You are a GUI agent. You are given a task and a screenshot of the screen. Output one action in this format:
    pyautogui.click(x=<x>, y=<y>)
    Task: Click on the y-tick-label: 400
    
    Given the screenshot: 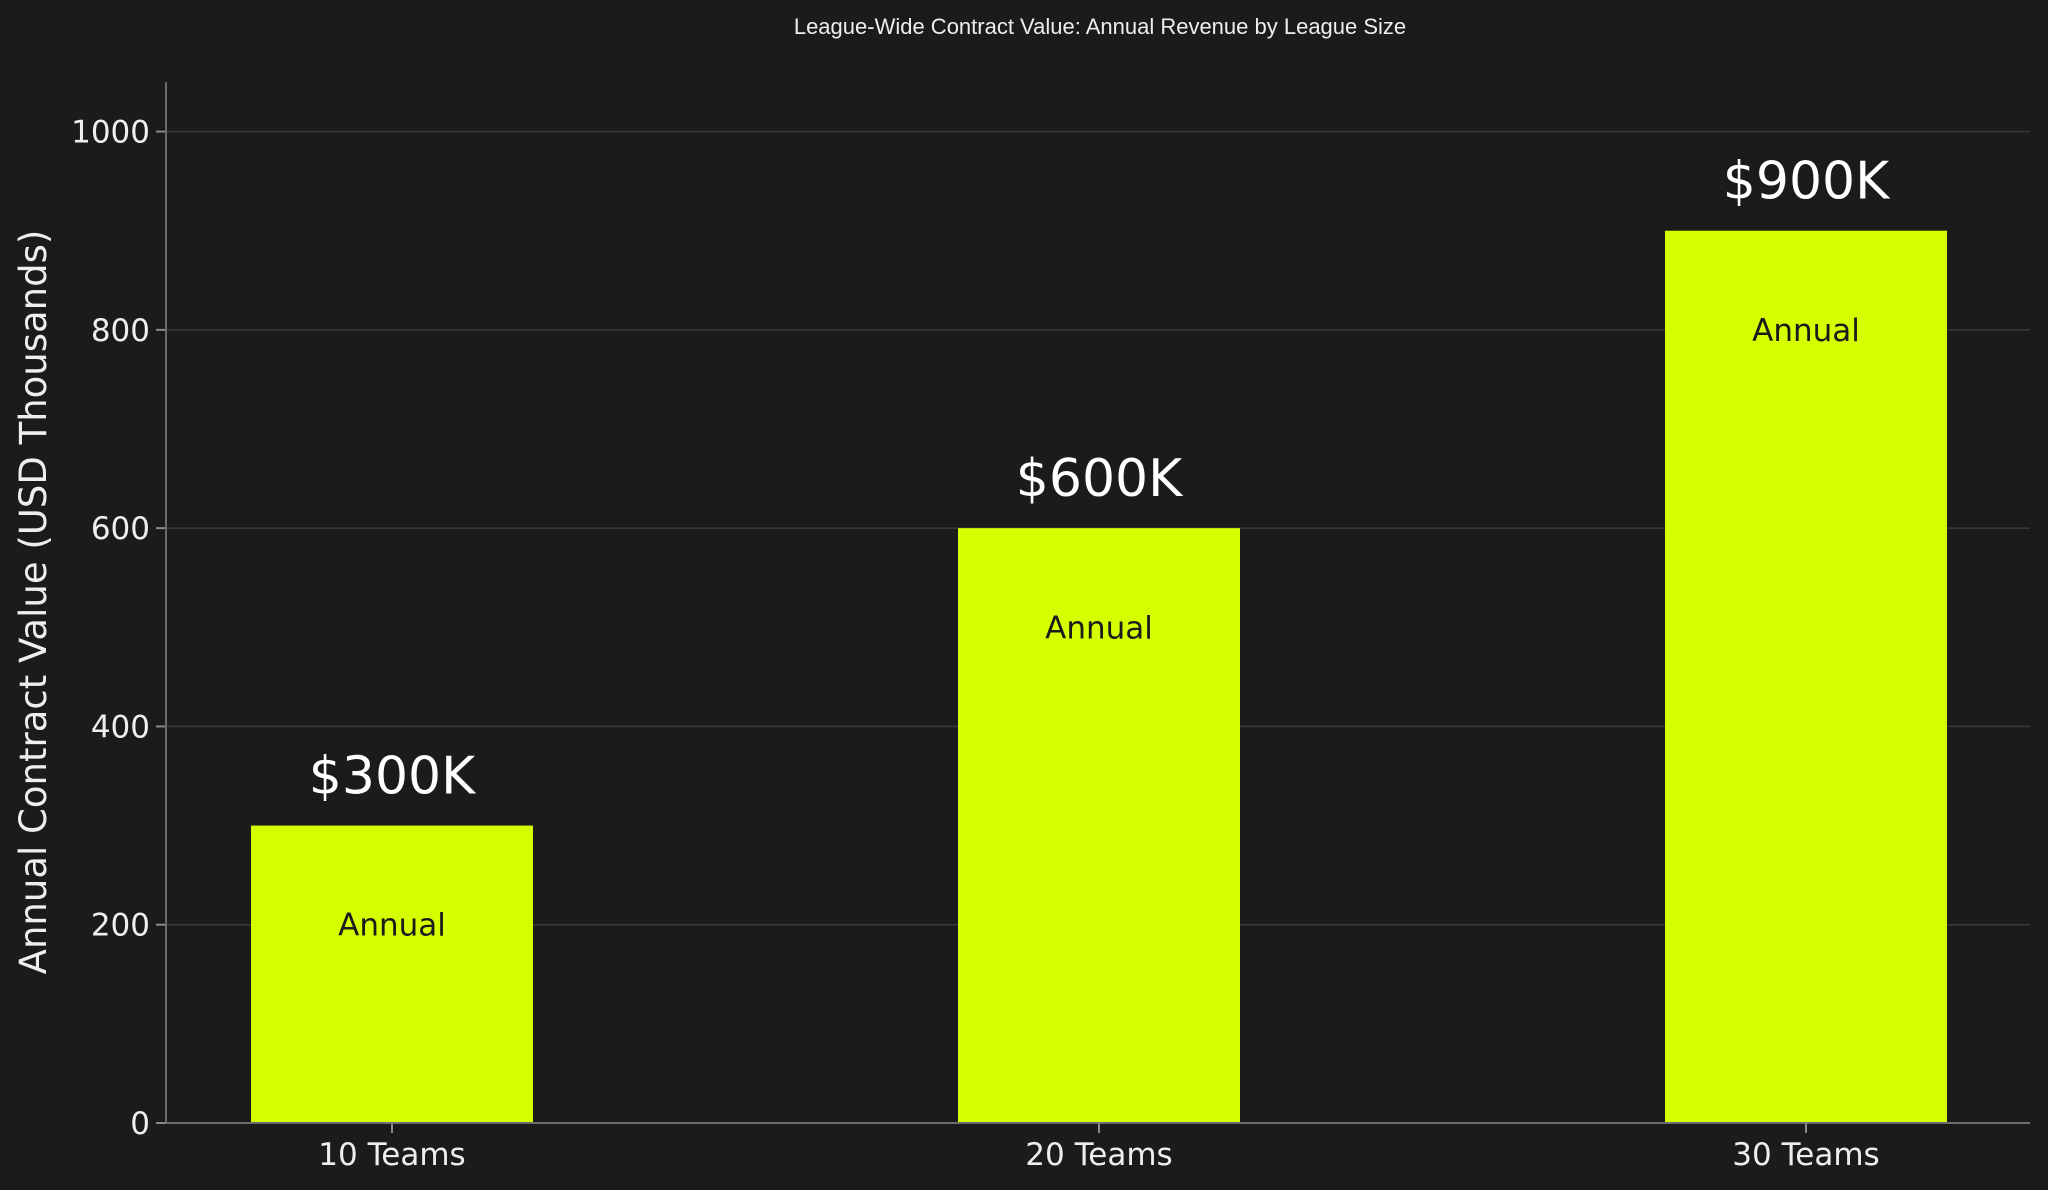 What is the action you would take?
    pyautogui.click(x=120, y=727)
    